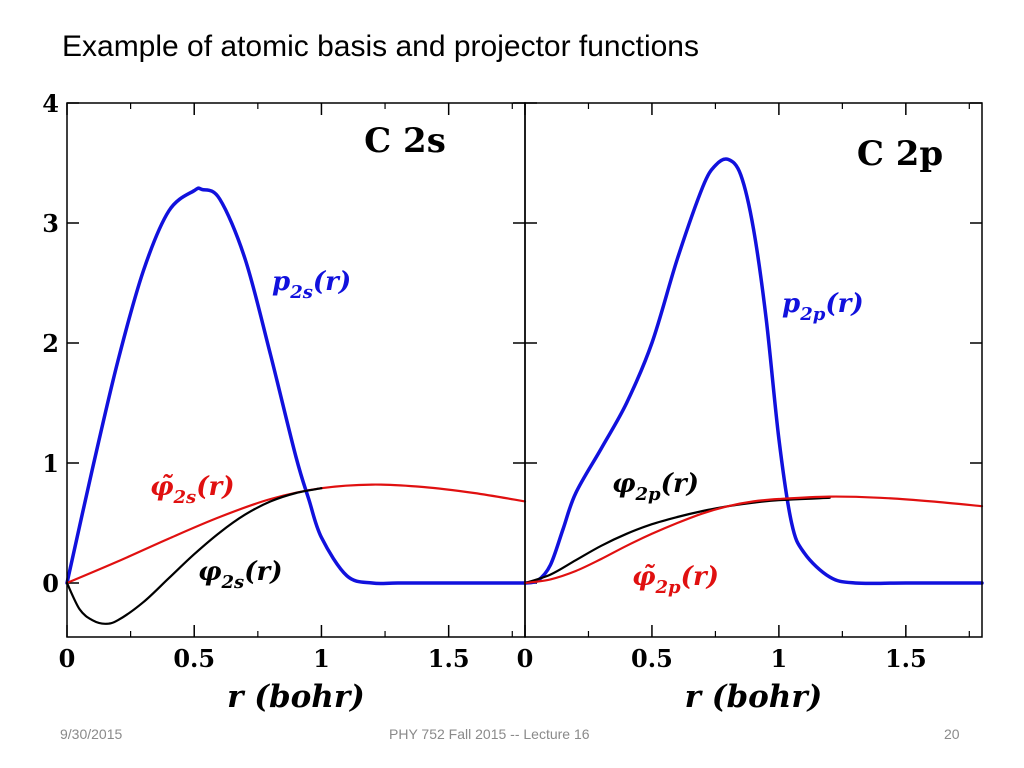 The width and height of the screenshot is (1024, 768). Describe the element at coordinates (50, 343) in the screenshot. I see `y-tick-label: 2` at that location.